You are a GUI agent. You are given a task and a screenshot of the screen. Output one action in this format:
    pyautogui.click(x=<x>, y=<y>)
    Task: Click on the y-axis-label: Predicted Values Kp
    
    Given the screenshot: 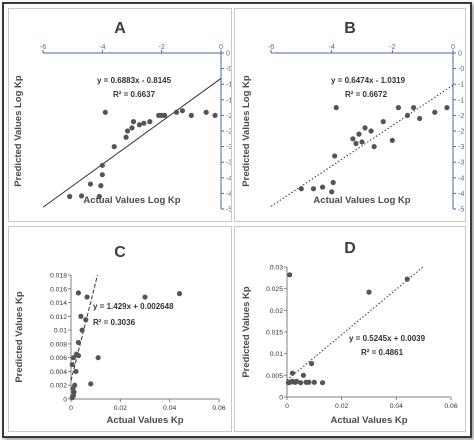 What is the action you would take?
    pyautogui.click(x=19, y=337)
    